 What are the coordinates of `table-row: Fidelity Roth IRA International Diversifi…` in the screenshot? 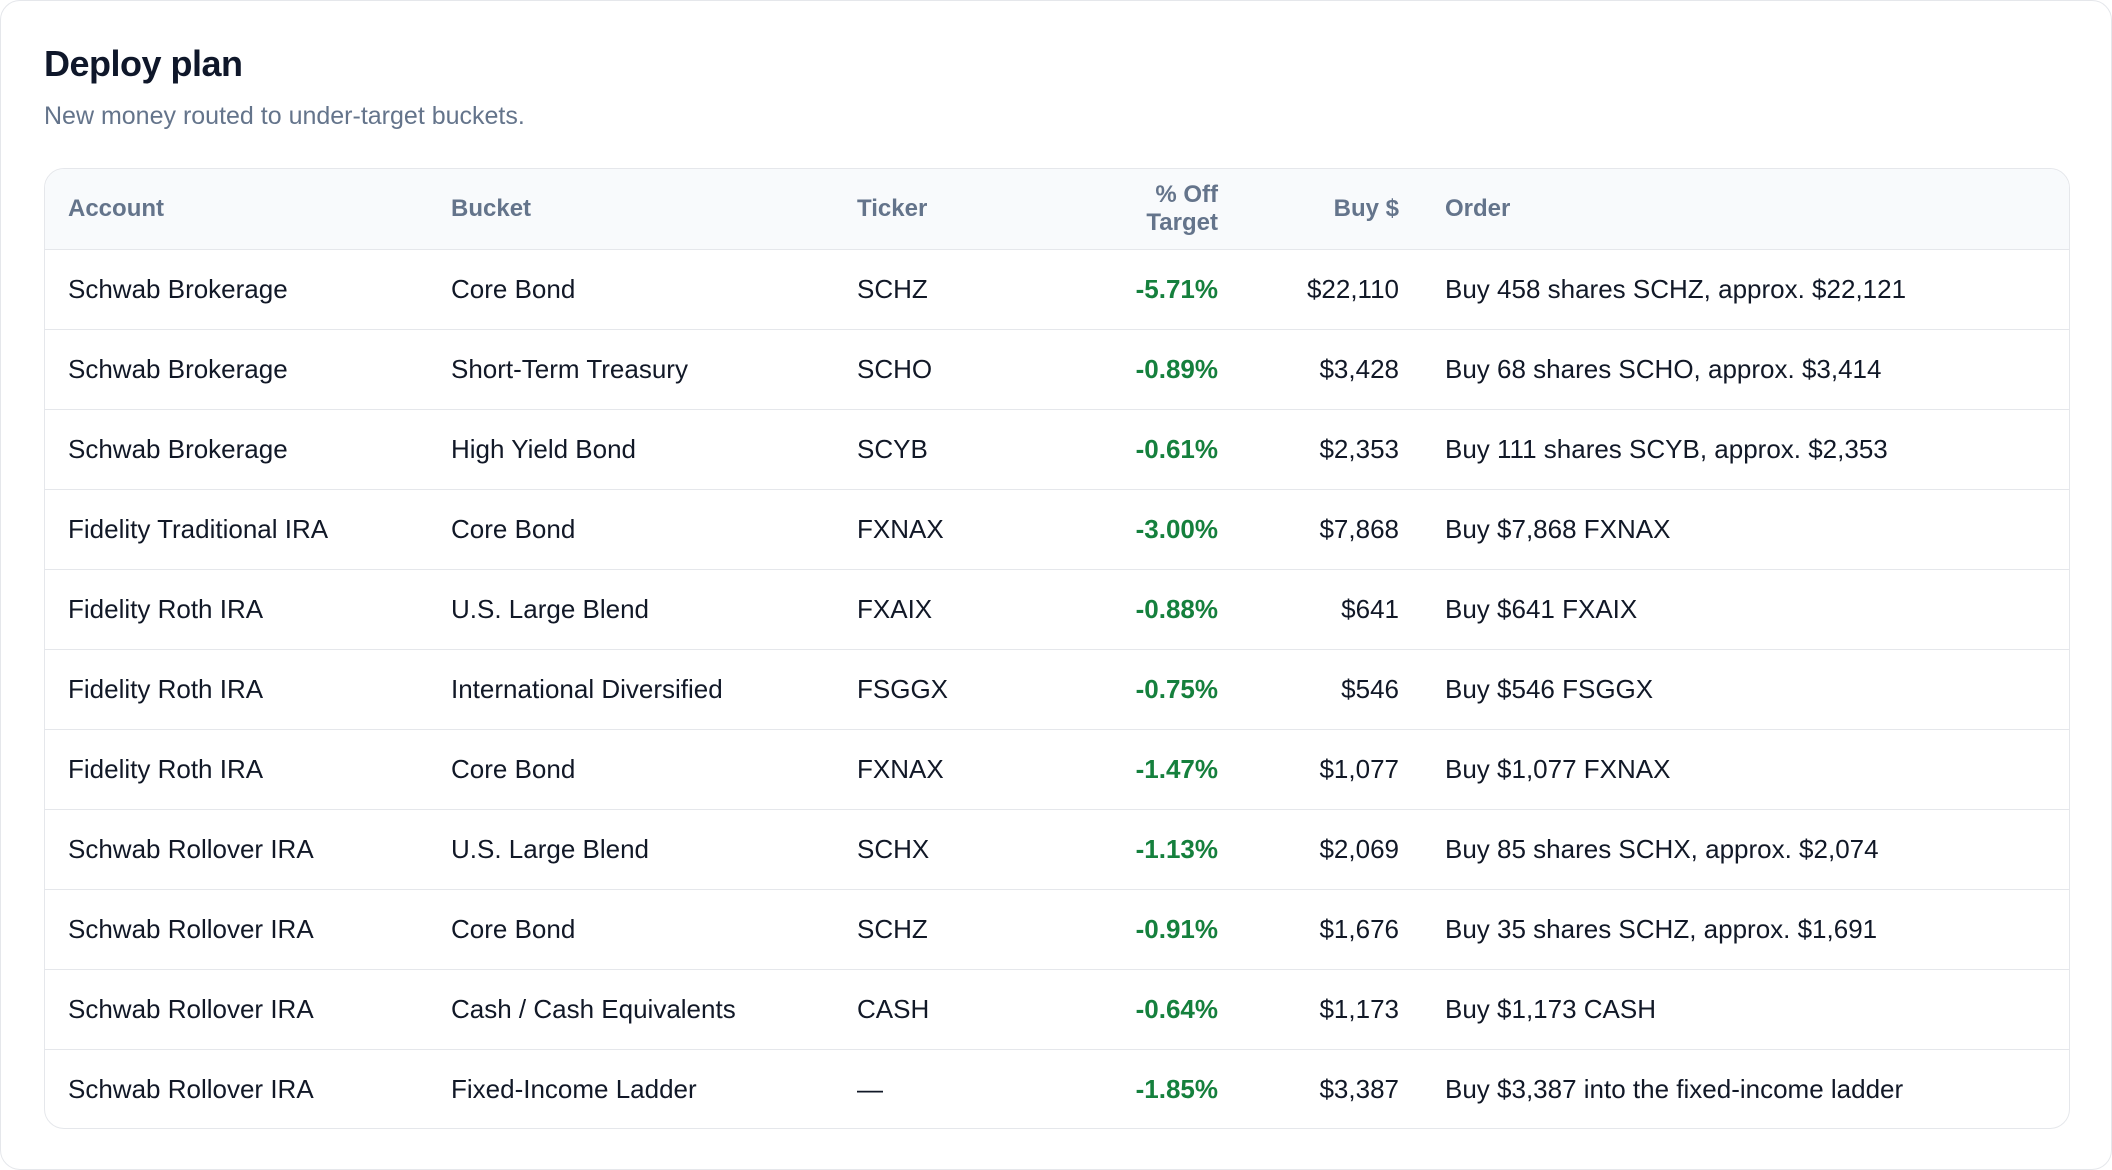 It's located at (1057, 689).